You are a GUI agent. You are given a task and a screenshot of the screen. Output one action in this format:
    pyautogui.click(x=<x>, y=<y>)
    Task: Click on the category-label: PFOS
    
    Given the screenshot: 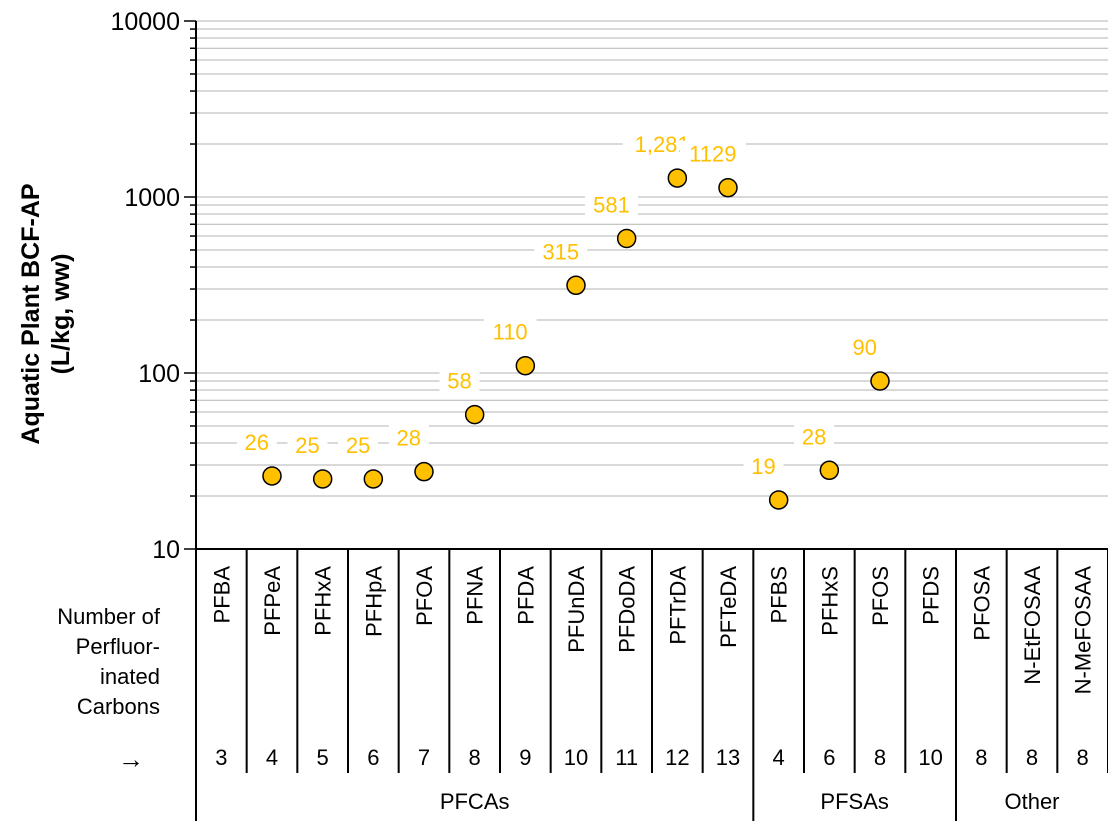 What is the action you would take?
    pyautogui.click(x=880, y=596)
    